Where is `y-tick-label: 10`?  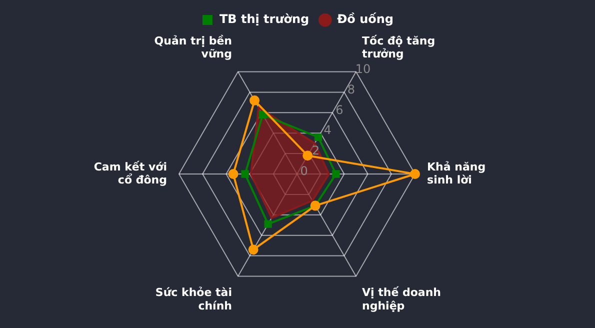 y-tick-label: 10 is located at coordinates (363, 69).